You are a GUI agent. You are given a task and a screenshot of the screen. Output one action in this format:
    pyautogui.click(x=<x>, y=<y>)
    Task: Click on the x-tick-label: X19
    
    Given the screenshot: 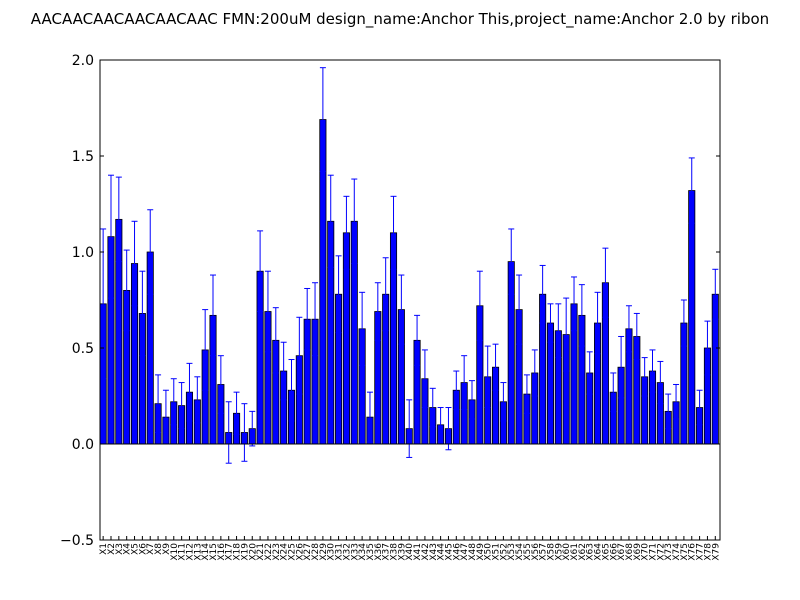 What is the action you would take?
    pyautogui.click(x=245, y=552)
    